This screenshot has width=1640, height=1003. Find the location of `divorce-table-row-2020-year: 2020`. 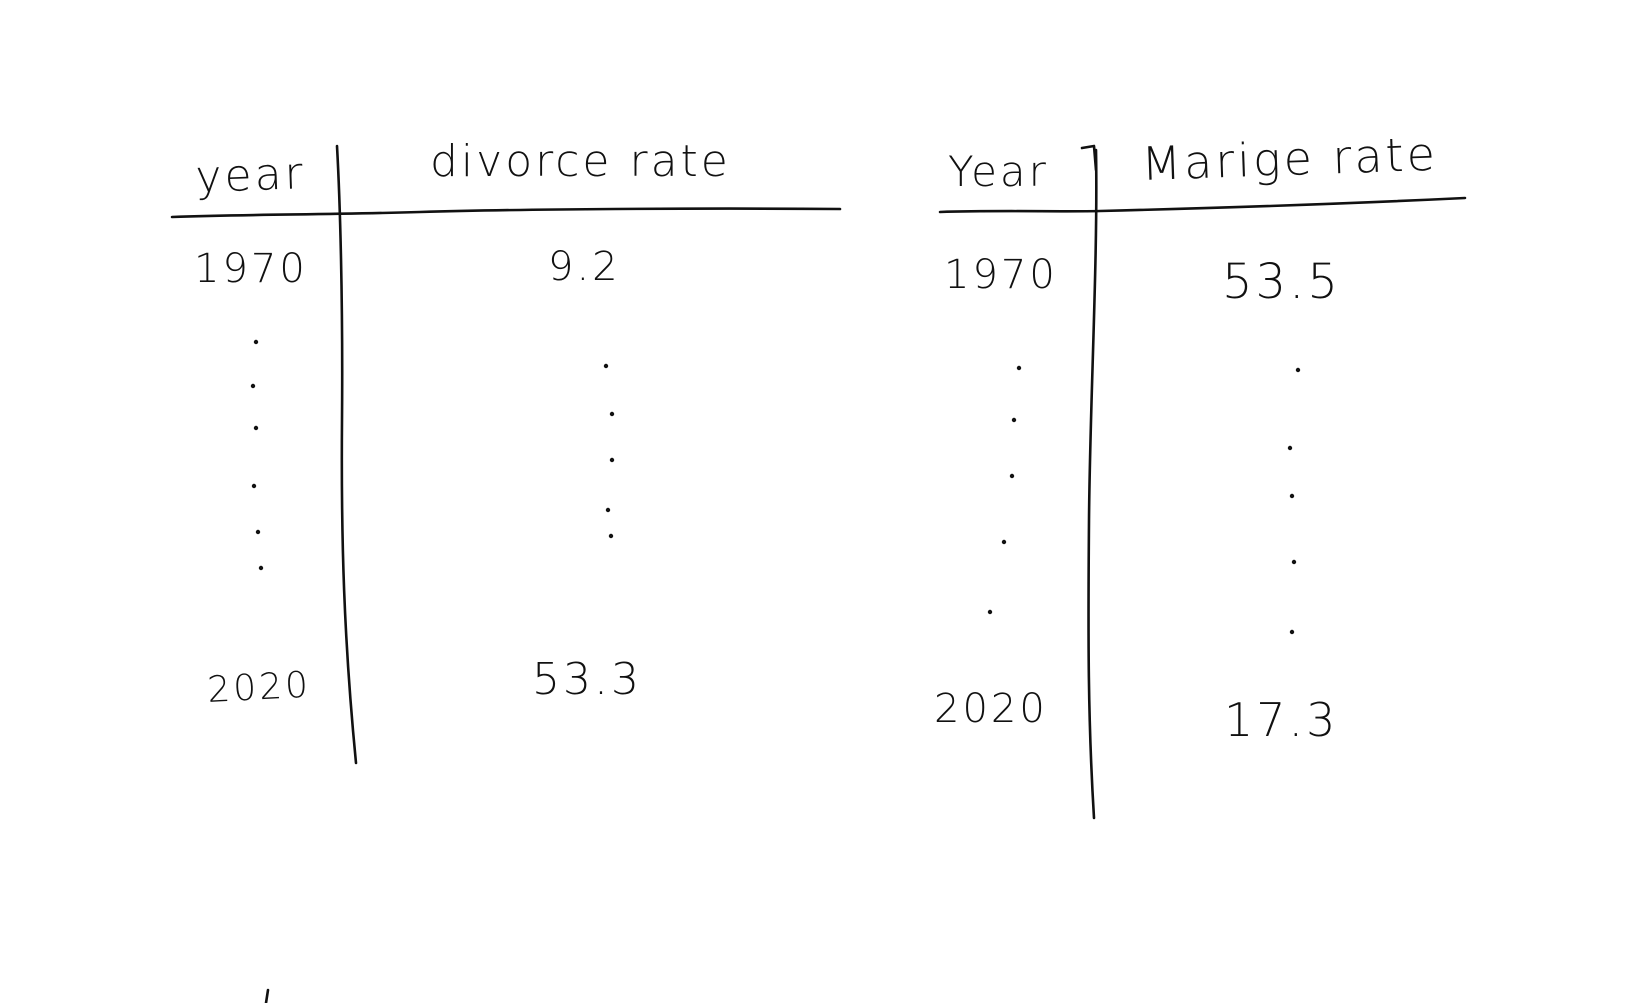

divorce-table-row-2020-year: 2020 is located at coordinates (259, 688).